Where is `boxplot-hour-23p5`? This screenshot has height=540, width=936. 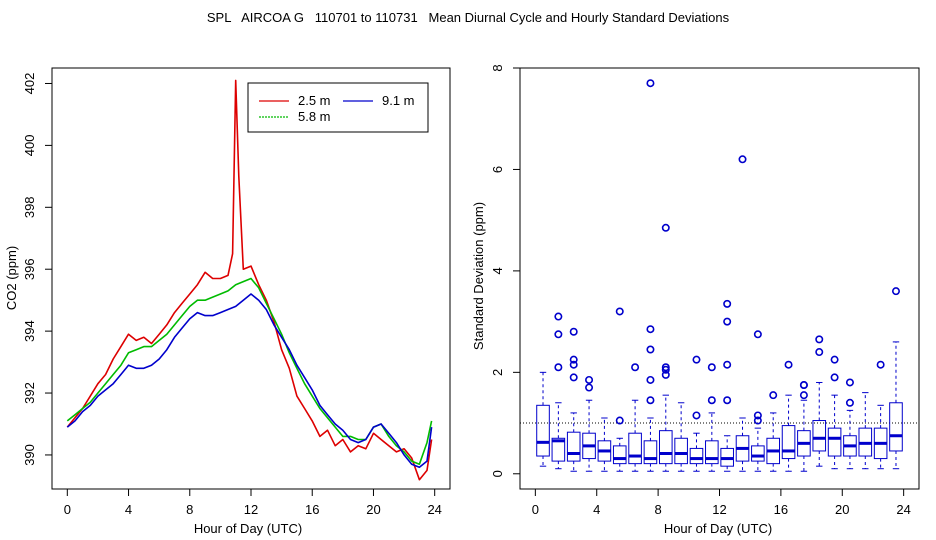 boxplot-hour-23p5 is located at coordinates (896, 378).